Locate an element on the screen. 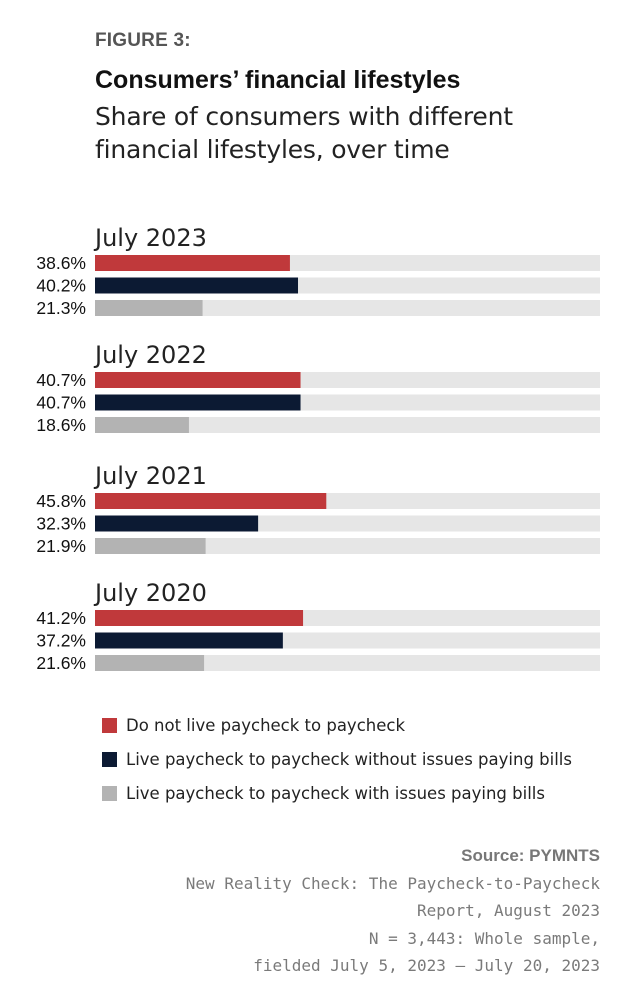 The width and height of the screenshot is (644, 1002). group-label: July 2021 is located at coordinates (150, 476).